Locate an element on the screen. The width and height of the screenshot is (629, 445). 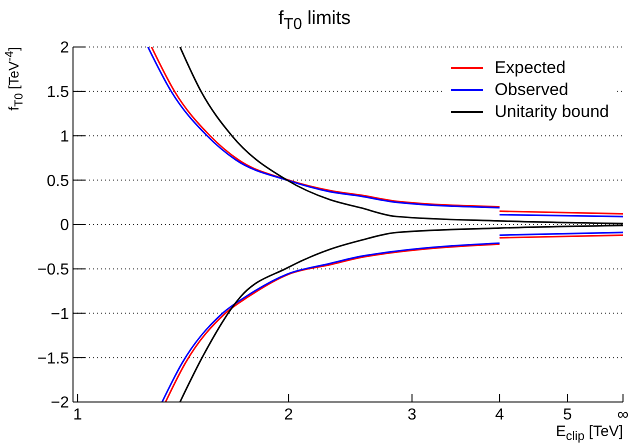
x-tick-label: 4 is located at coordinates (499, 415).